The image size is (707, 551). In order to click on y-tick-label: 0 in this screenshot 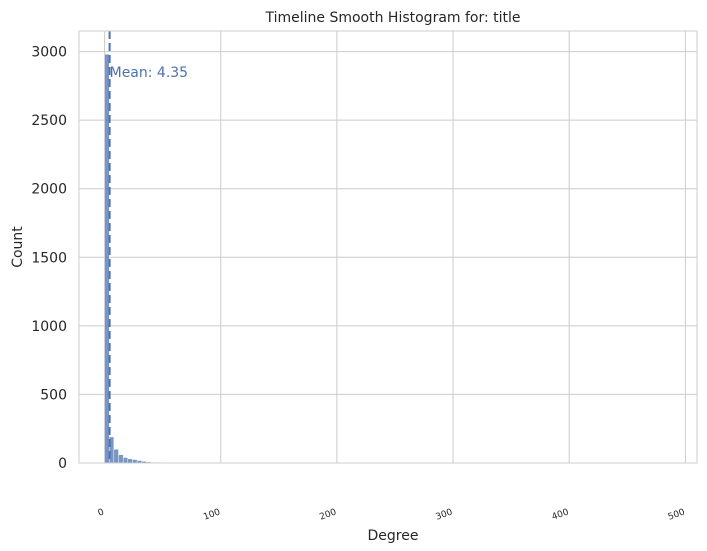, I will do `click(62, 464)`.